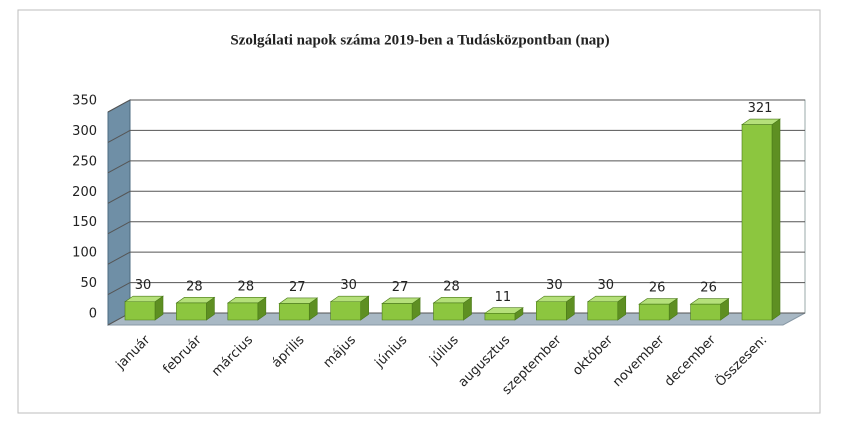  I want to click on y-tick-label: 300, so click(84, 131).